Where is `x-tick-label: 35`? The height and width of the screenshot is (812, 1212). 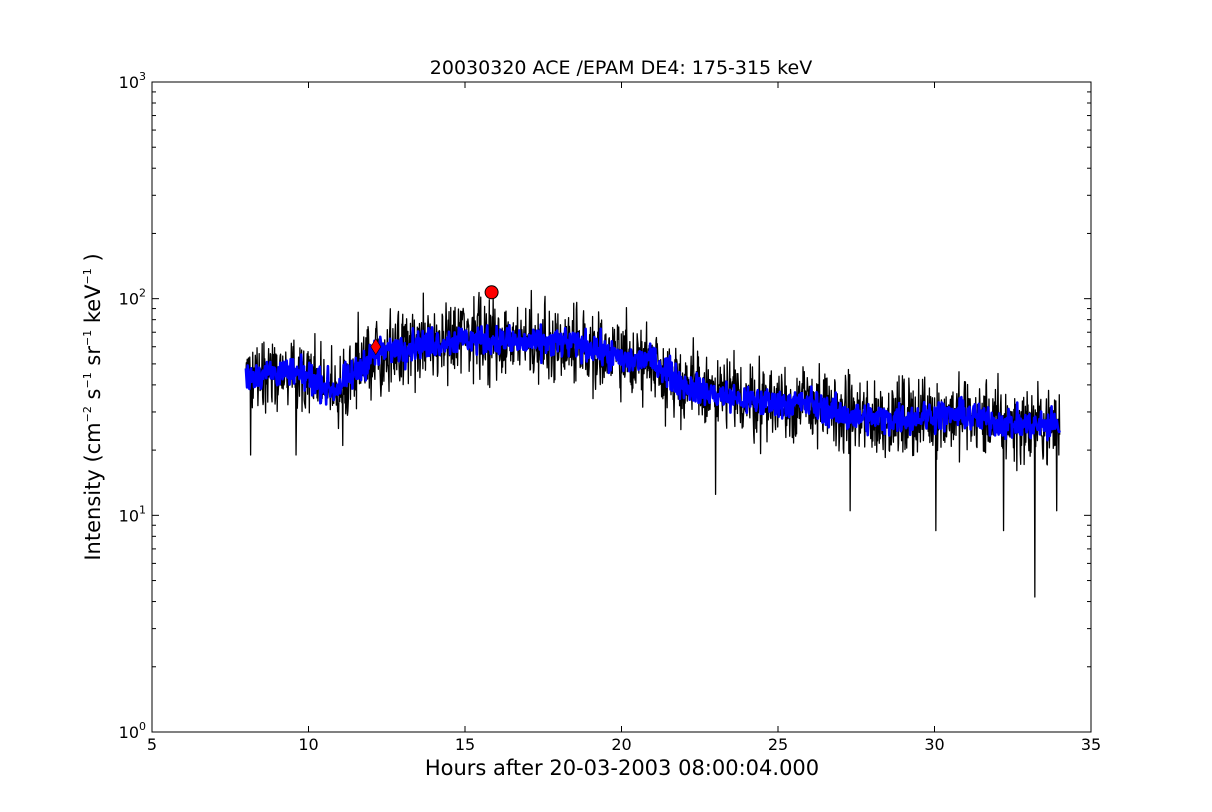 x-tick-label: 35 is located at coordinates (1091, 744).